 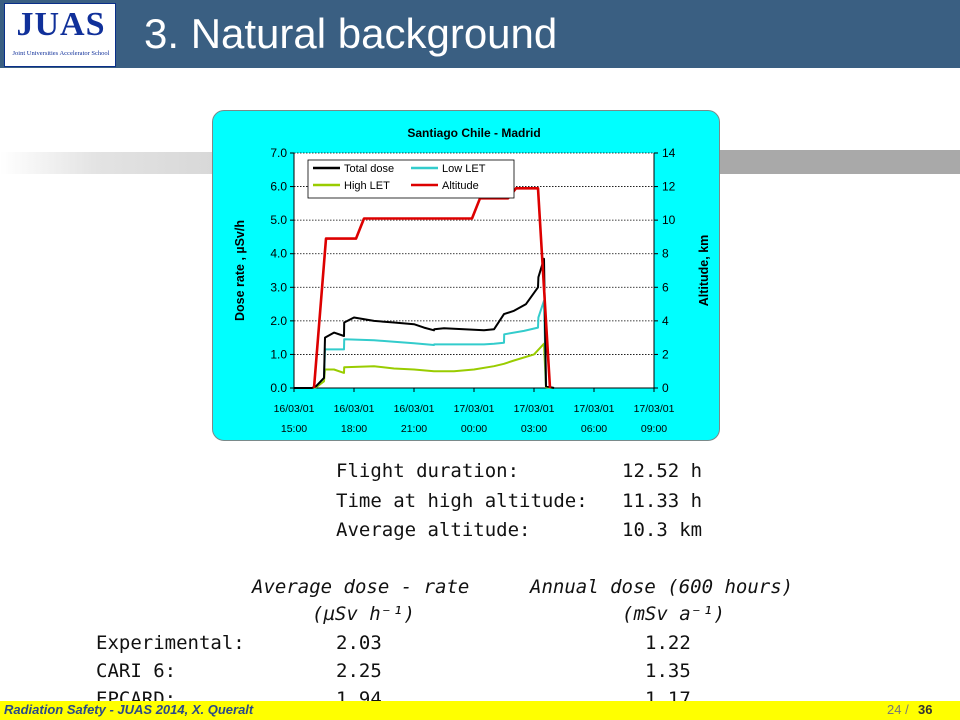 I want to click on table-row-annual: 1.22, so click(x=668, y=643).